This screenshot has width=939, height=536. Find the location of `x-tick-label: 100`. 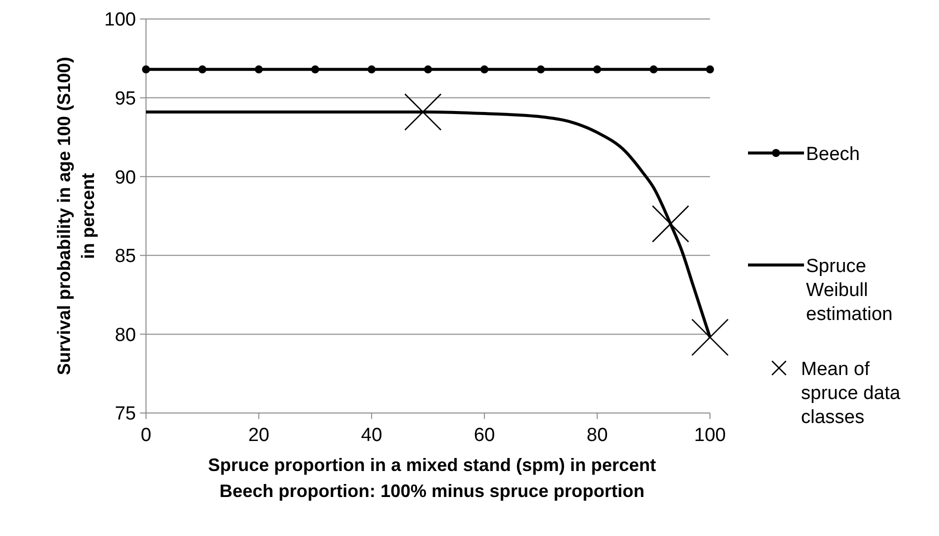

x-tick-label: 100 is located at coordinates (710, 435).